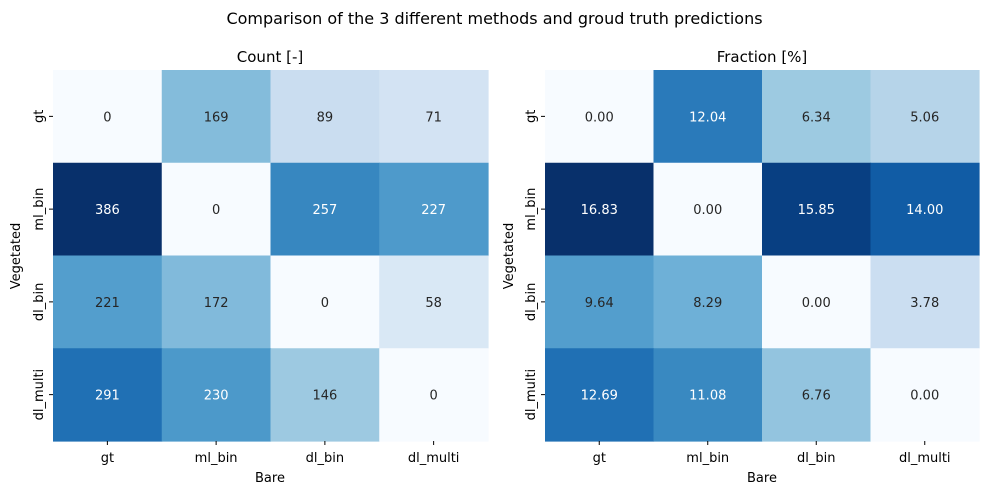 Image resolution: width=989 pixels, height=495 pixels. Describe the element at coordinates (509, 256) in the screenshot. I see `heatmap-fraction-y-label: Vegetated` at that location.